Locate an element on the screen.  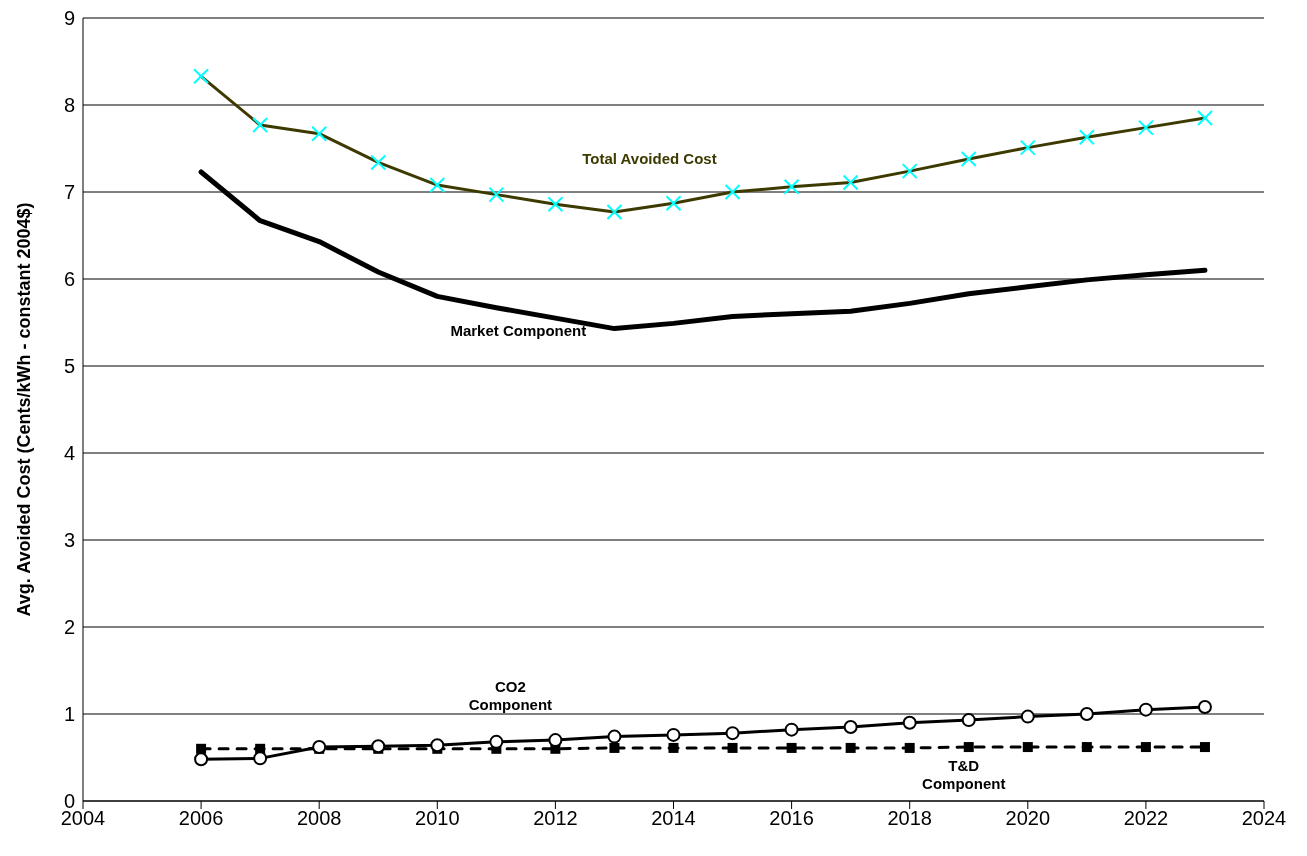
x-tick-label: 2006 is located at coordinates (201, 818).